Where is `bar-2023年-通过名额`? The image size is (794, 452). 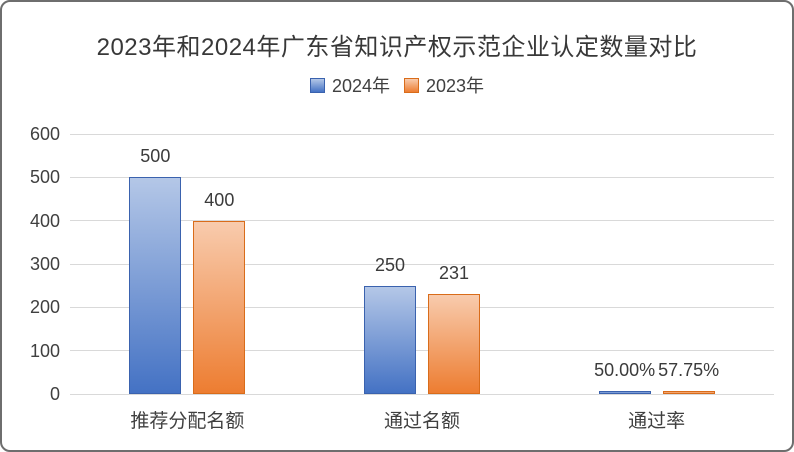
bar-2023年-通过名额 is located at coordinates (454, 343).